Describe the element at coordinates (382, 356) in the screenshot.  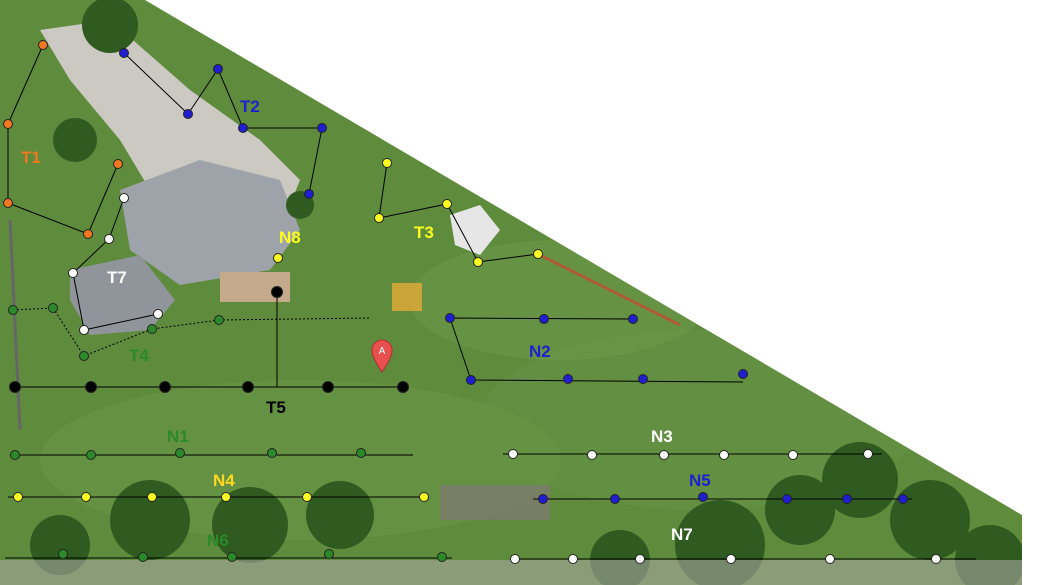
I see `location-marker: A` at that location.